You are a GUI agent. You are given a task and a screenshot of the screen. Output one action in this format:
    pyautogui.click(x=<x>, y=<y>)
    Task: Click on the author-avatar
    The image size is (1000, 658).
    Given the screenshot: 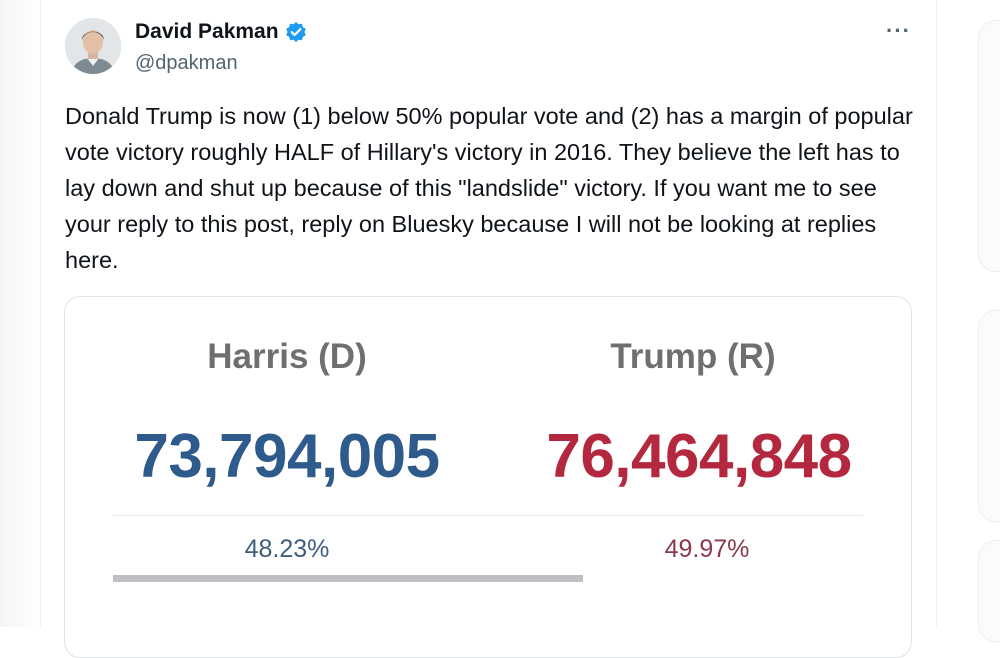 What is the action you would take?
    pyautogui.click(x=93, y=46)
    